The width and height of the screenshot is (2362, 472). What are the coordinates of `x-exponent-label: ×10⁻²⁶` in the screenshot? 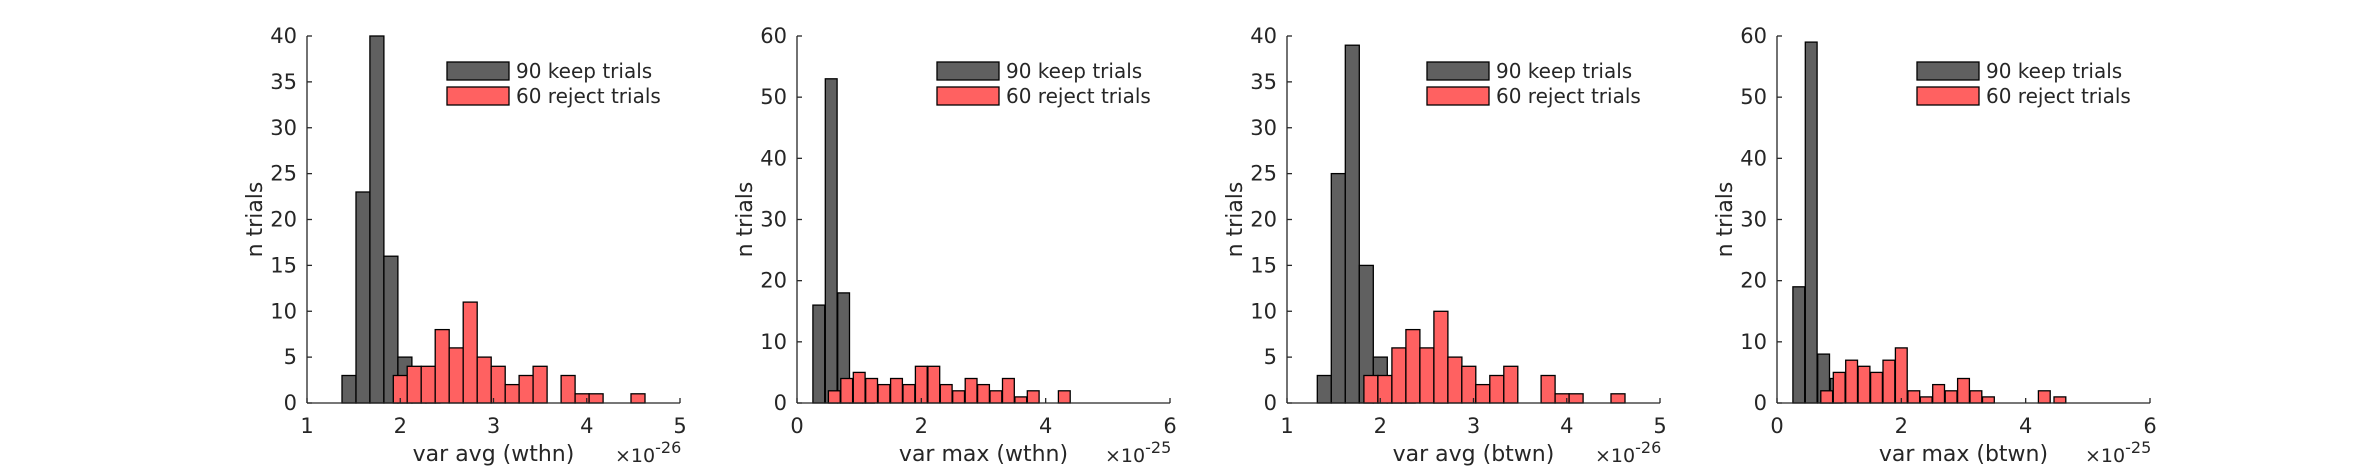 It's located at (648, 452).